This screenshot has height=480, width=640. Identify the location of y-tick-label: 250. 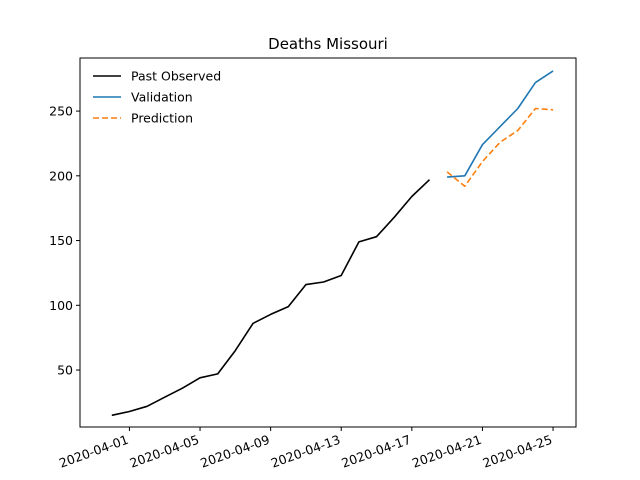
(61, 111).